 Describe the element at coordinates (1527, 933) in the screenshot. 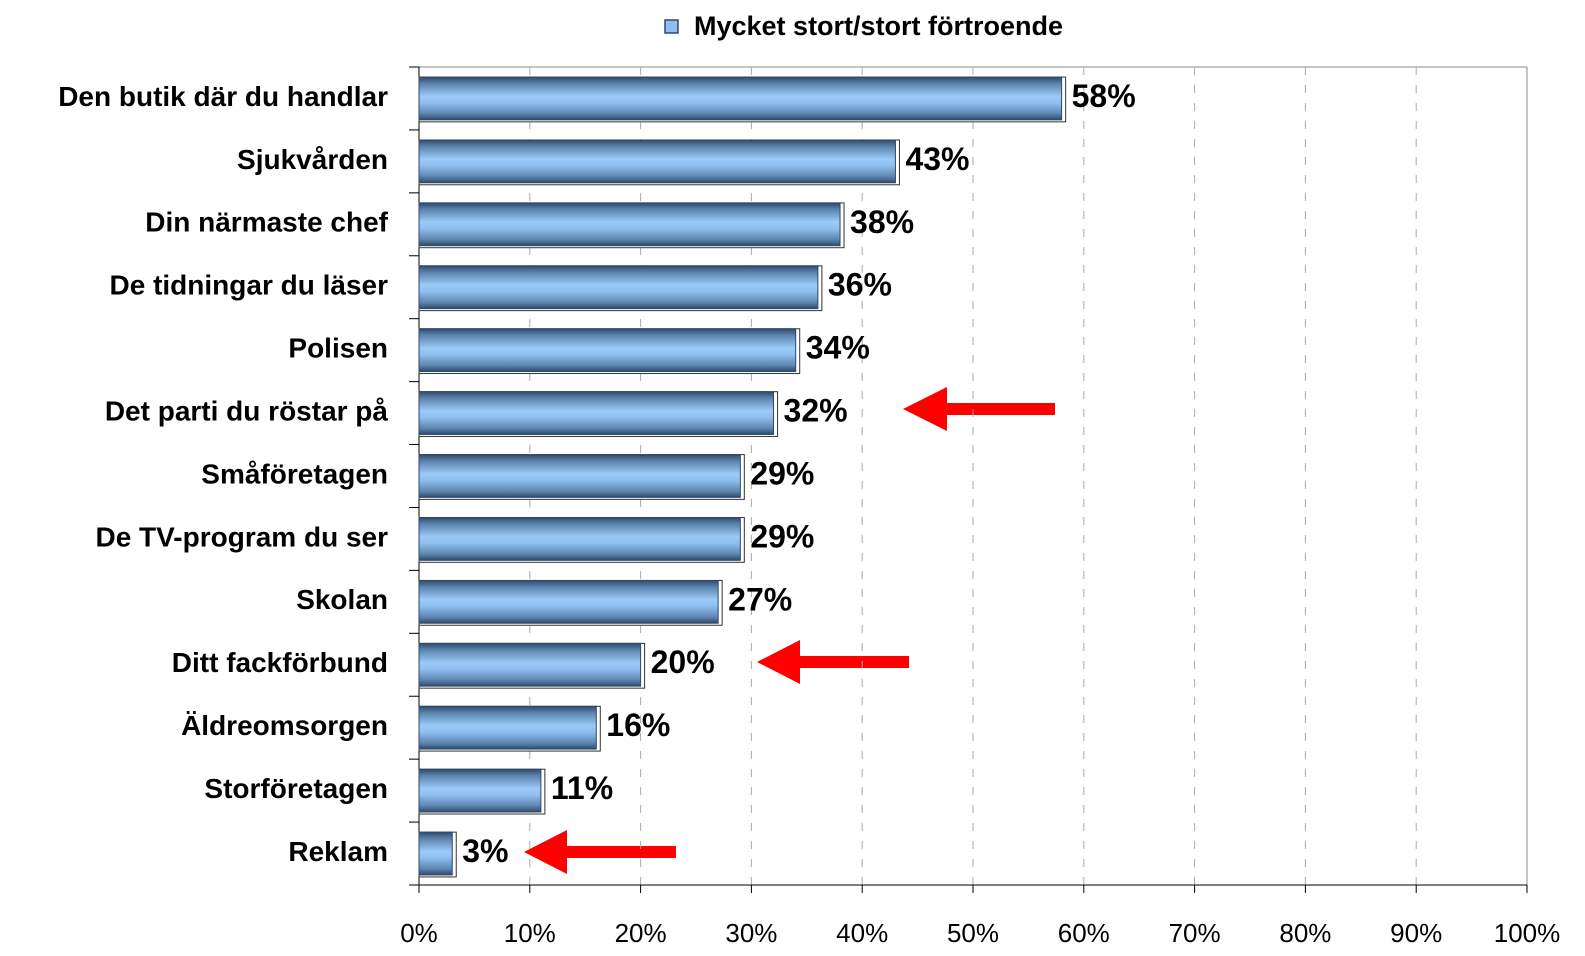

I see `x-tick-label: 100%` at that location.